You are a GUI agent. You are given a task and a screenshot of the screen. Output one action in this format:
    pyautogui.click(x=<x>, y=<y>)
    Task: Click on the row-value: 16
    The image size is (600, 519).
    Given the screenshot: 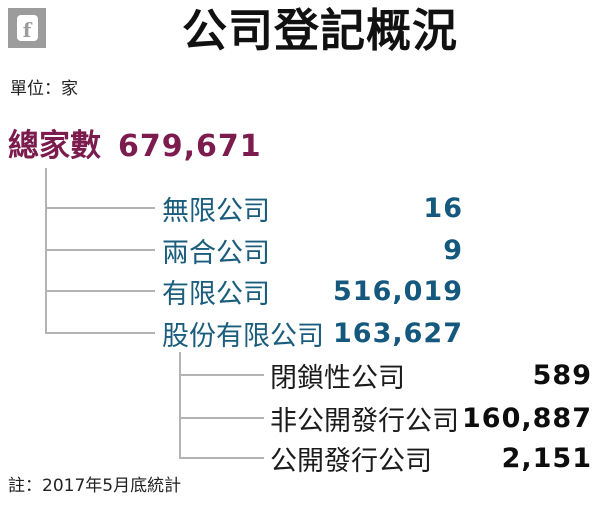 What is the action you would take?
    pyautogui.click(x=443, y=208)
    